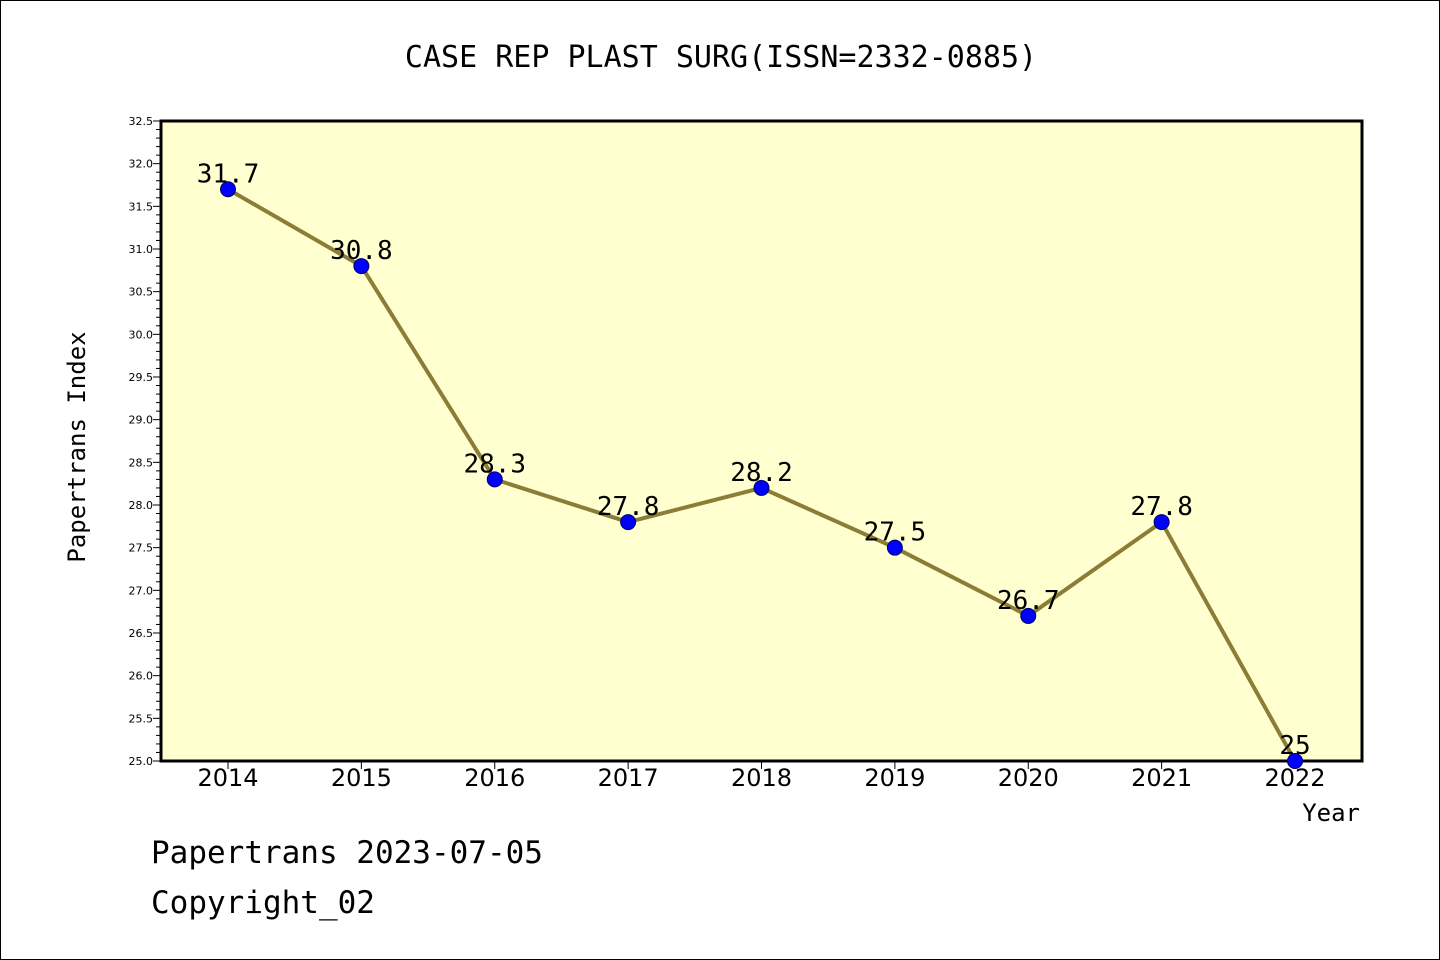  Describe the element at coordinates (628, 778) in the screenshot. I see `x-tick-label: 2017` at that location.